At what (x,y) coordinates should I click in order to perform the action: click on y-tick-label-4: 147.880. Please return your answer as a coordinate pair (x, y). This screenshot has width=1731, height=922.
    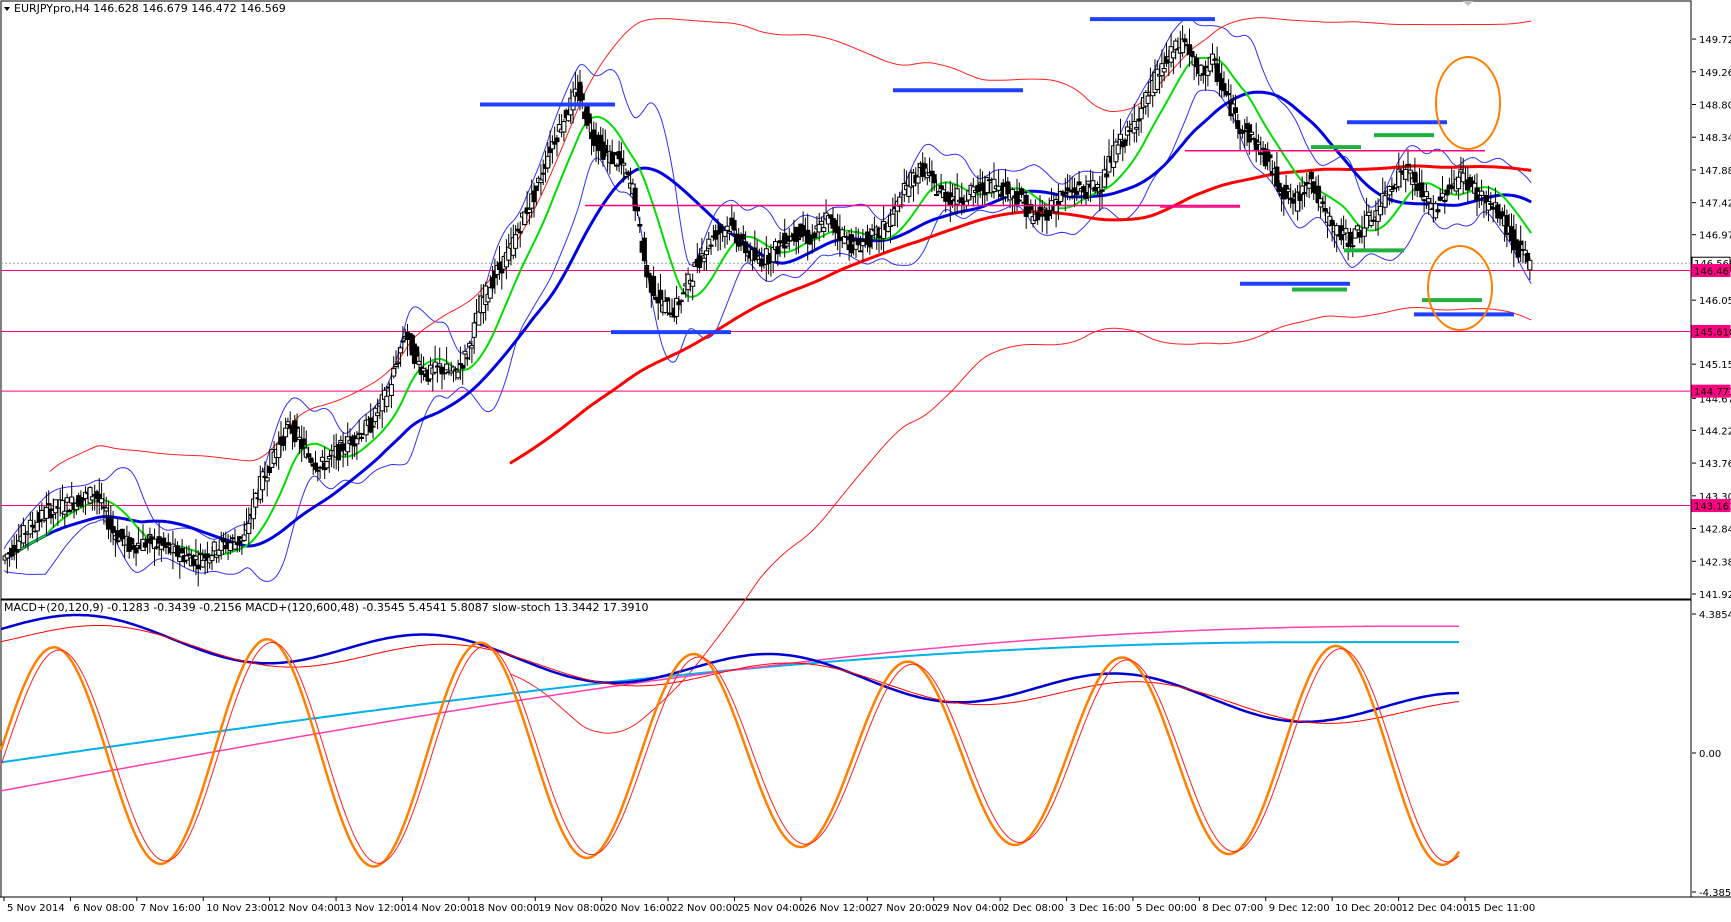
    Looking at the image, I should click on (1715, 171).